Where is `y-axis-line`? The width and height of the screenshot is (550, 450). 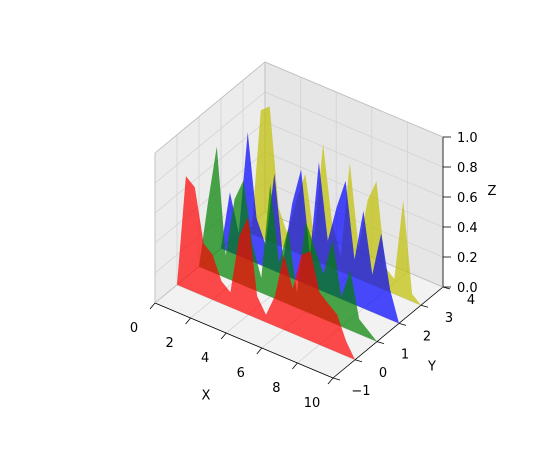 y-axis-line is located at coordinates (388, 332).